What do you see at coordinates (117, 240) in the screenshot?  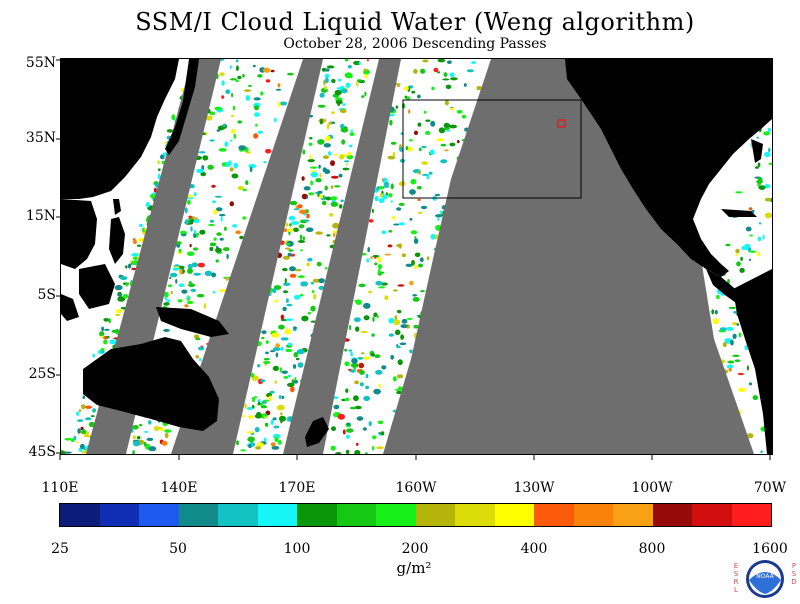 I see `land-philippines` at bounding box center [117, 240].